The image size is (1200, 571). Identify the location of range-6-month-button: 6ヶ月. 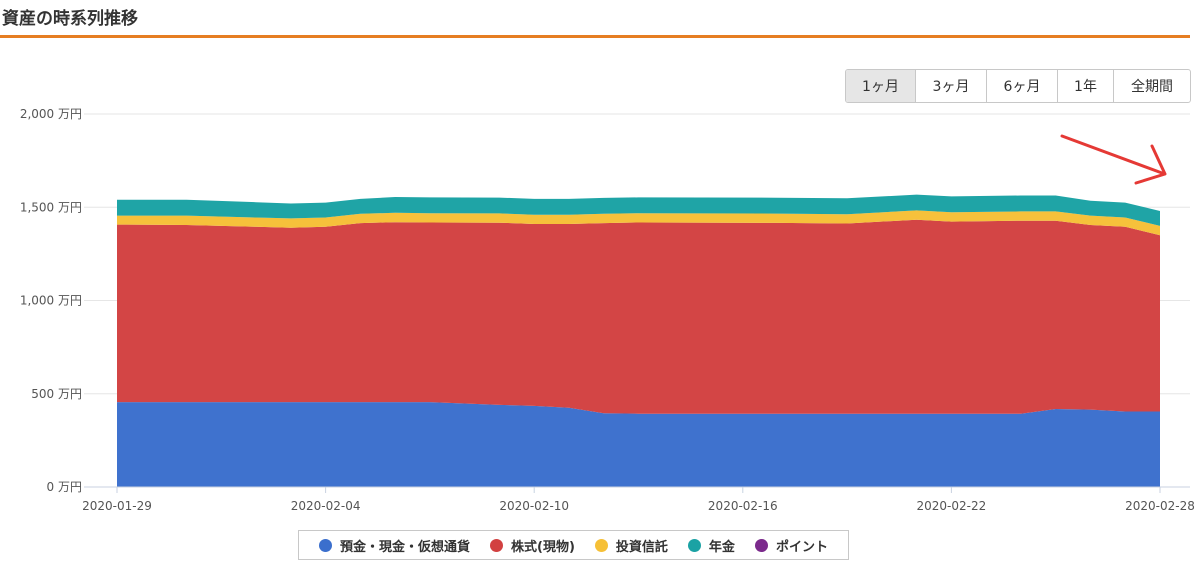
(1022, 86).